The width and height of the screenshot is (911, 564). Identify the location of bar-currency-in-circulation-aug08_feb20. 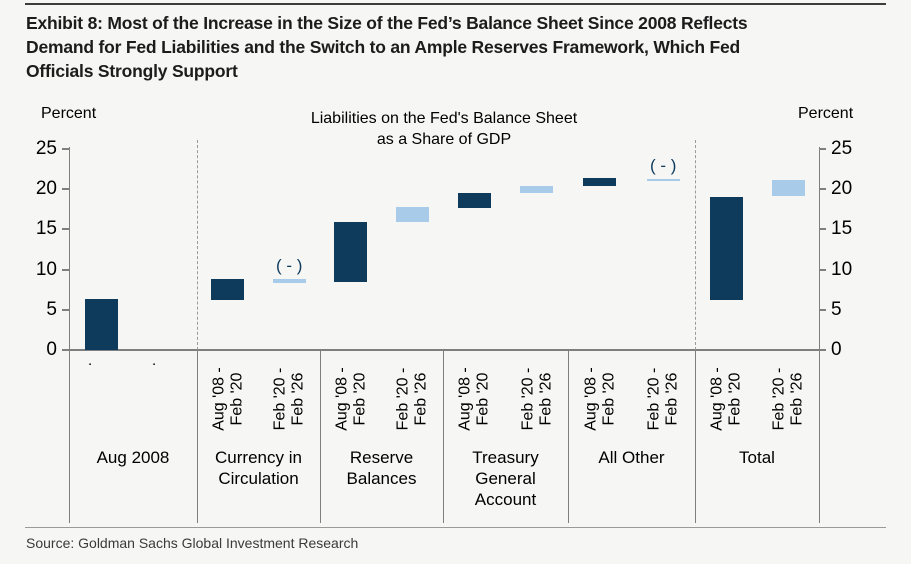
(228, 290).